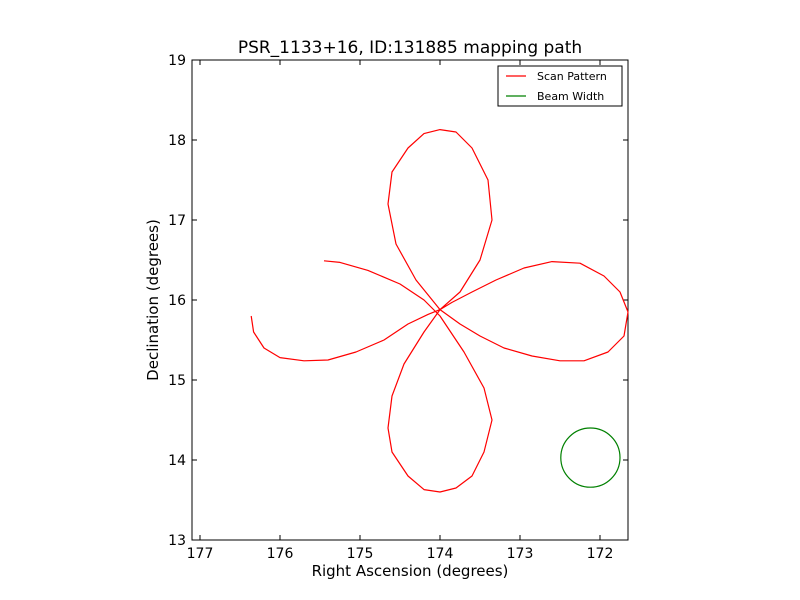 The image size is (800, 600). Describe the element at coordinates (410, 571) in the screenshot. I see `x-axis-label: Right Ascension (degrees)` at that location.